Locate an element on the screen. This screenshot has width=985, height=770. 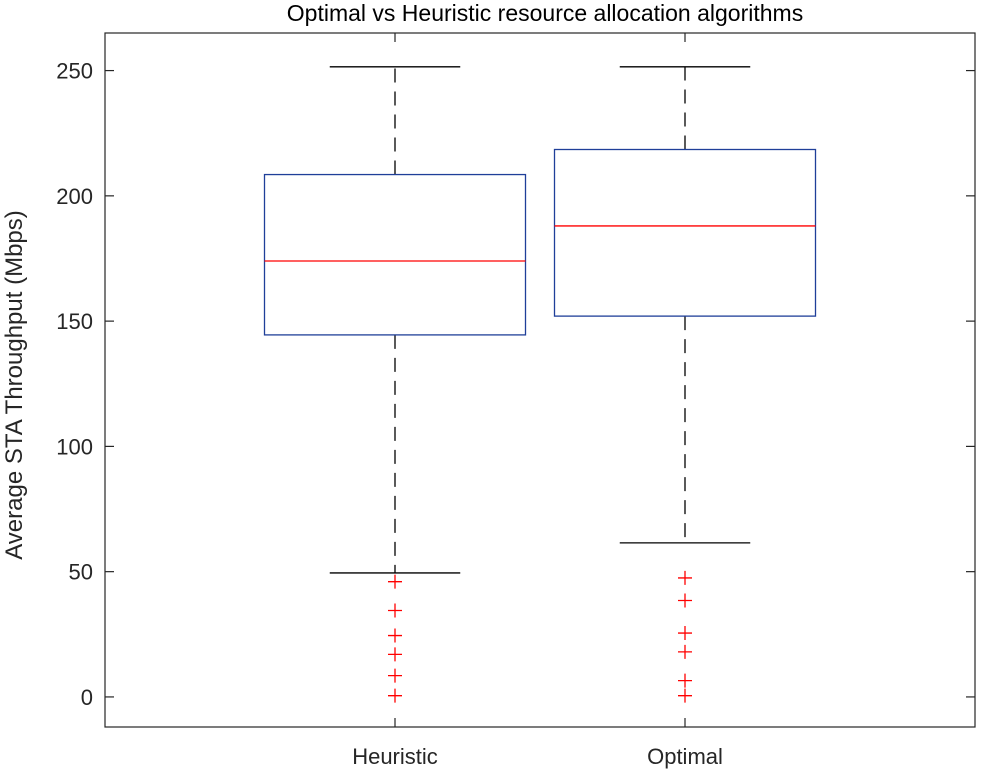
y-axis-label: Average STA Throughput (Mbps) is located at coordinates (14, 385).